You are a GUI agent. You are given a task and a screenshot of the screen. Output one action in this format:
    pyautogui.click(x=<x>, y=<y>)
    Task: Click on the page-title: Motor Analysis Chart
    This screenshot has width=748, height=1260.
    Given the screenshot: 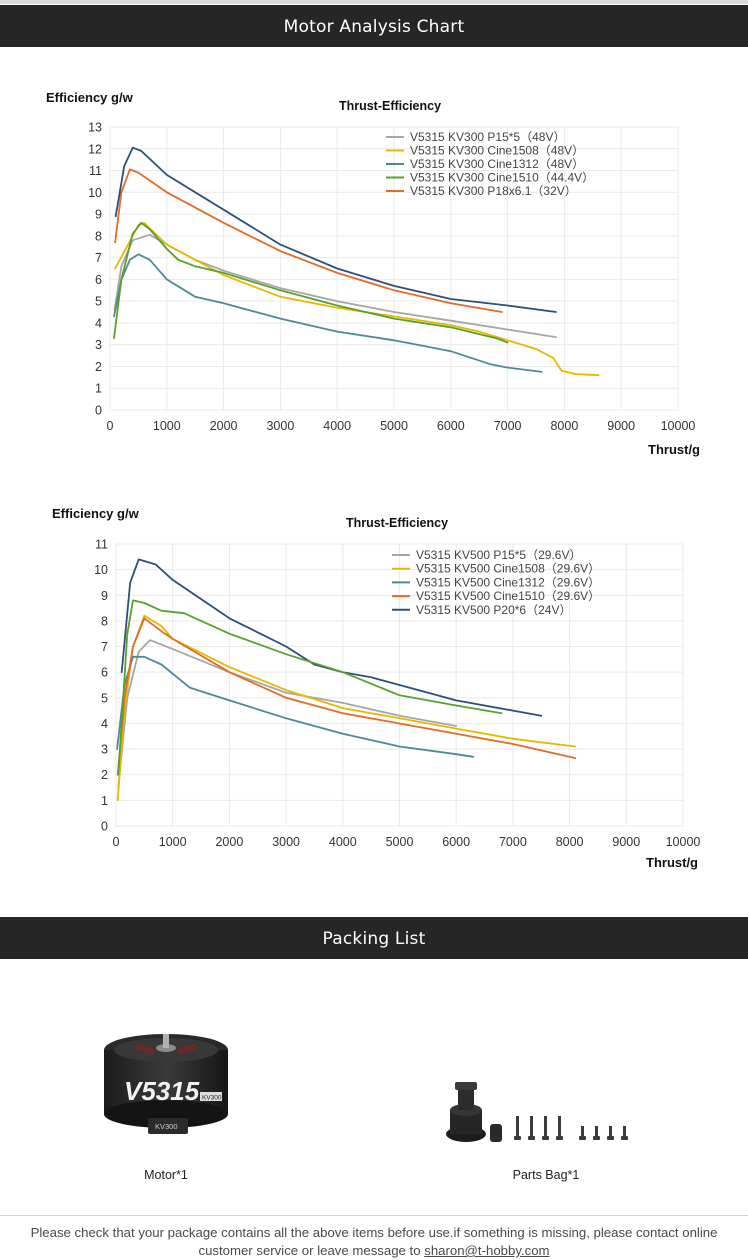 What is the action you would take?
    pyautogui.click(x=374, y=27)
    